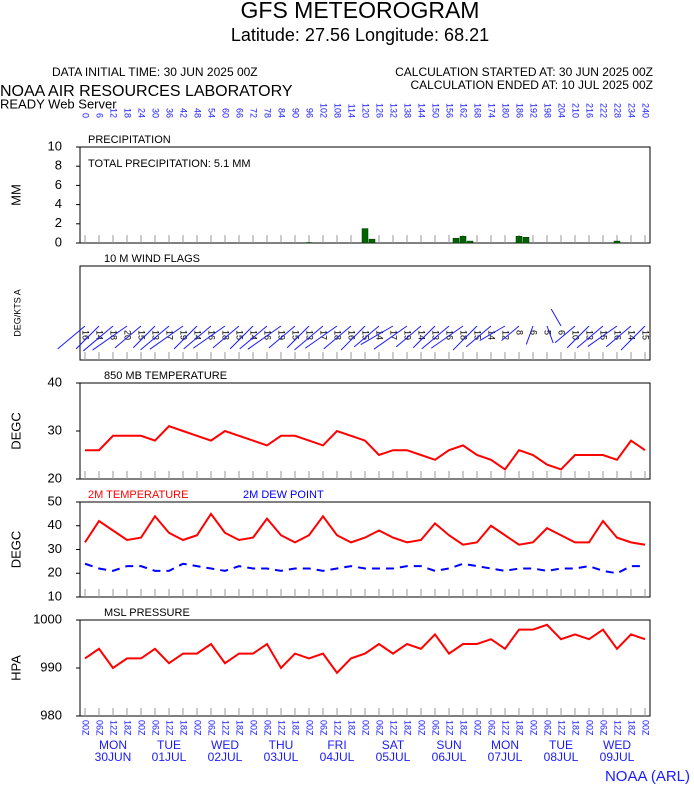 Image resolution: width=694 pixels, height=788 pixels. I want to click on wind-speed: 13, so click(310, 335).